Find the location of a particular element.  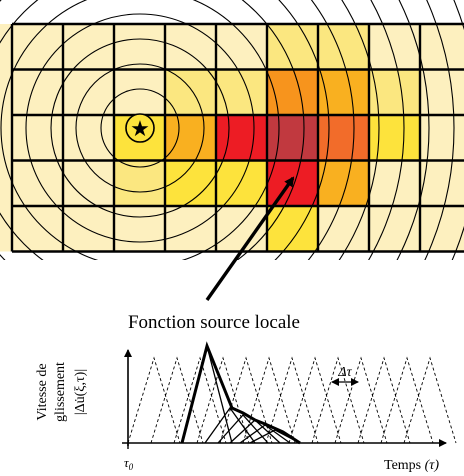

hypocenter-star-icon: ★ is located at coordinates (140, 128).